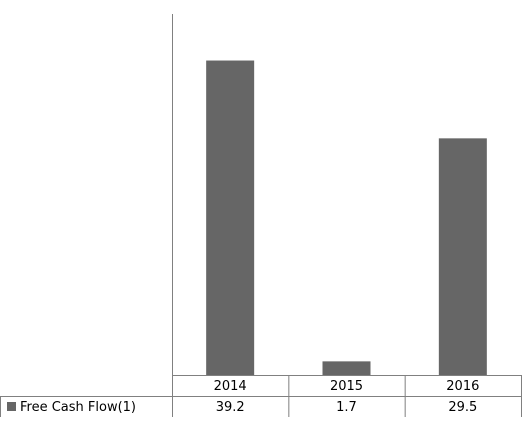 The height and width of the screenshot is (425, 523). I want to click on data-table: 2014 2015 2016 Free Cash Flow(1) 39.2 1.7 29.5, so click(261, 396).